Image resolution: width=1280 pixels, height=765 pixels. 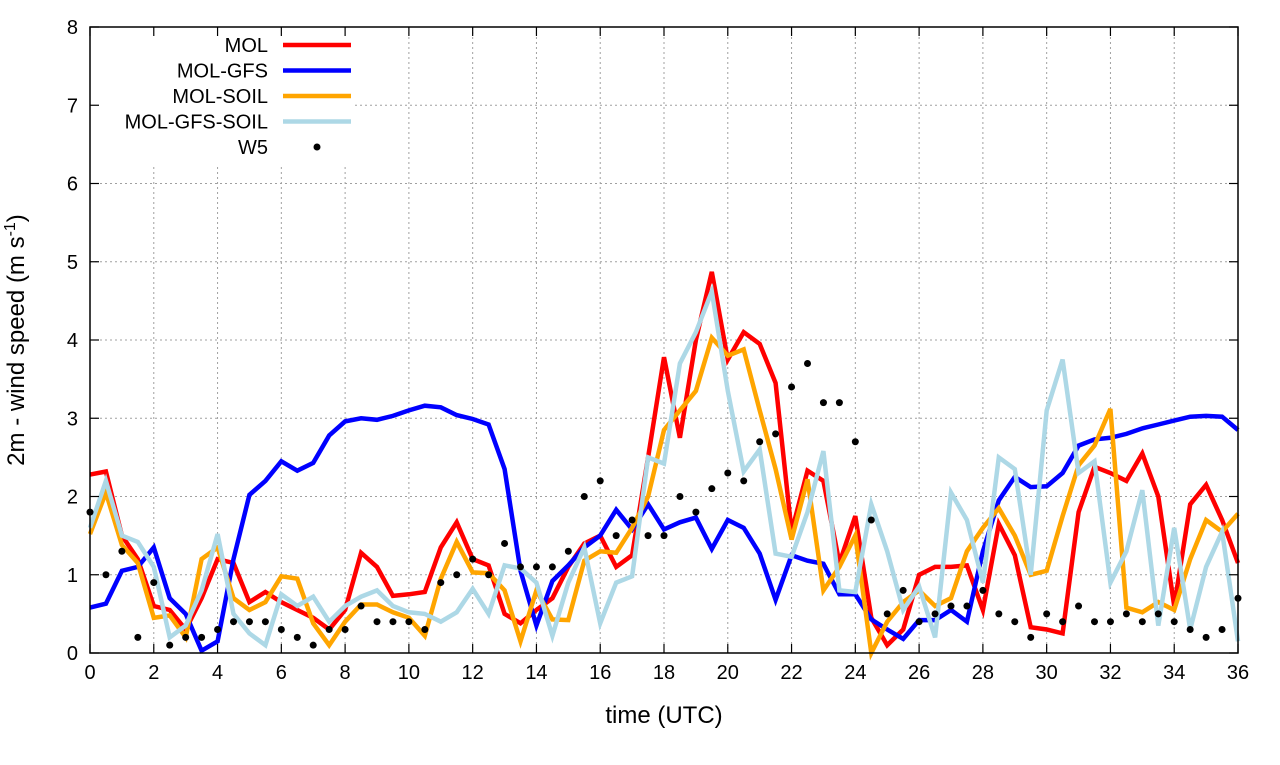 What do you see at coordinates (409, 673) in the screenshot?
I see `x-tick-label: 10` at bounding box center [409, 673].